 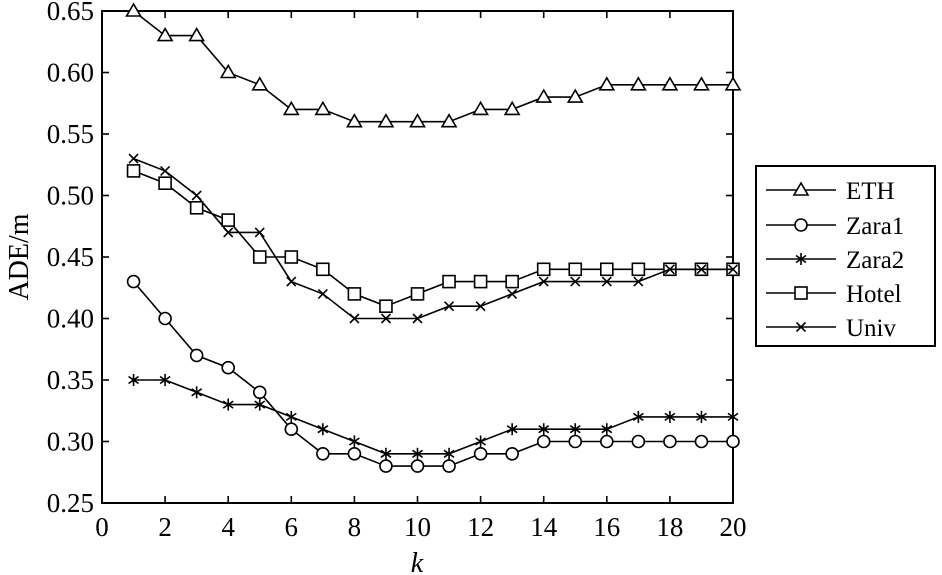 What do you see at coordinates (165, 527) in the screenshot?
I see `x-tick-label: 2` at bounding box center [165, 527].